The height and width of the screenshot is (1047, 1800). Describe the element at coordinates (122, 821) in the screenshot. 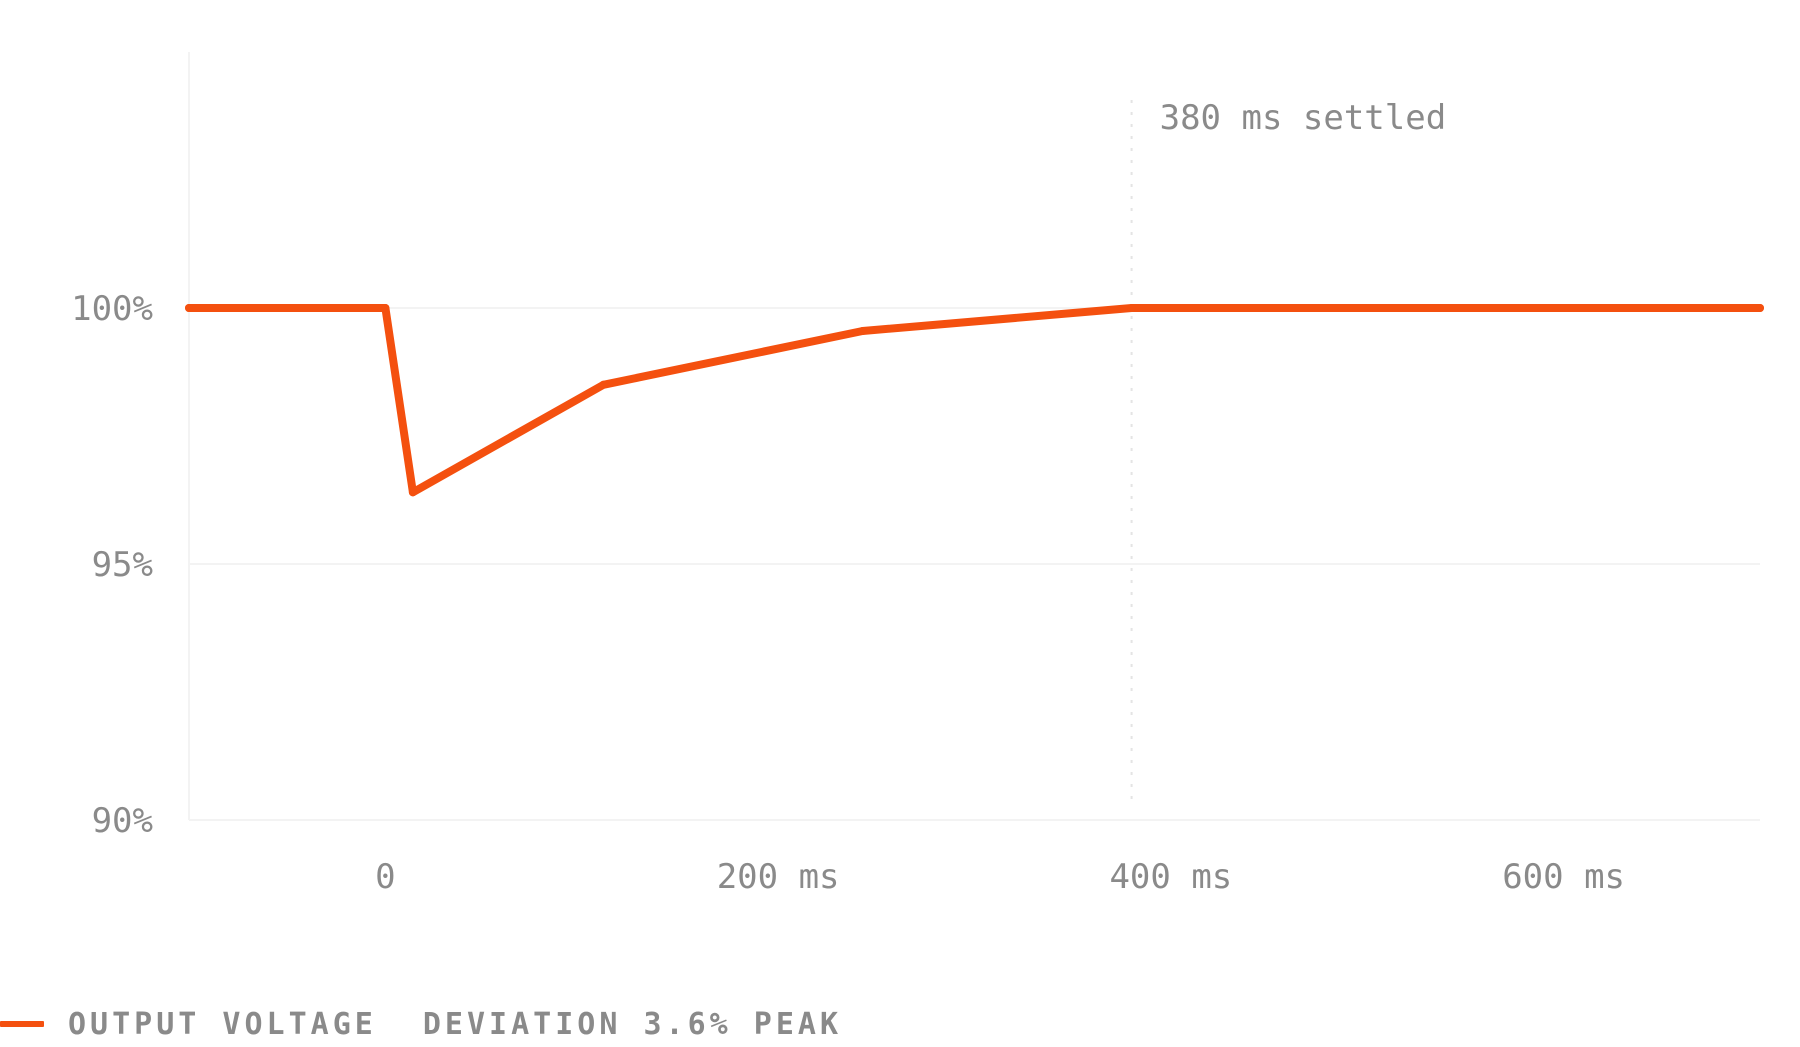

I see `y-tick-label: 90%` at that location.